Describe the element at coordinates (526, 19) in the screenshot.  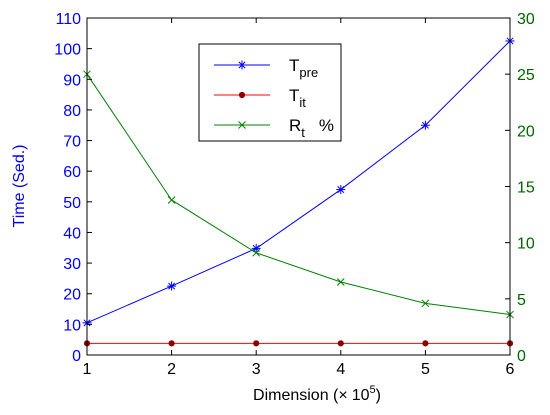
I see `y-right-tick-label: 30` at that location.